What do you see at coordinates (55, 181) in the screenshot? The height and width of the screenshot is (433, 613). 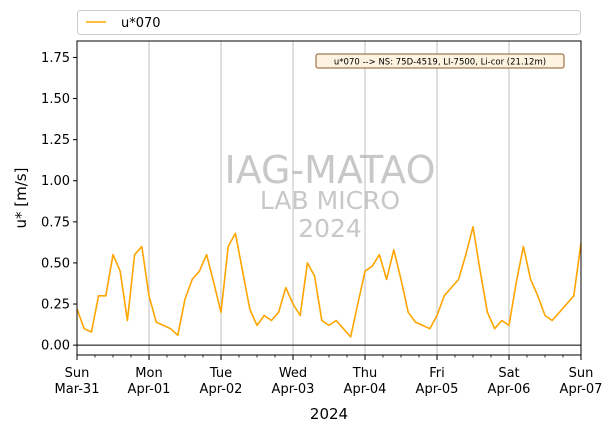 I see `y-tick-label: 1.00` at bounding box center [55, 181].